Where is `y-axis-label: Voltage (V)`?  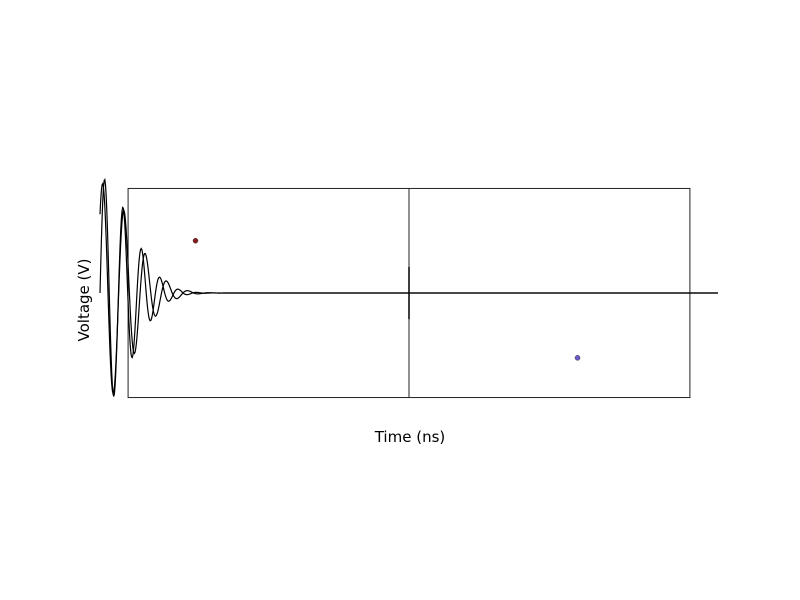
y-axis-label: Voltage (V) is located at coordinates (84, 300).